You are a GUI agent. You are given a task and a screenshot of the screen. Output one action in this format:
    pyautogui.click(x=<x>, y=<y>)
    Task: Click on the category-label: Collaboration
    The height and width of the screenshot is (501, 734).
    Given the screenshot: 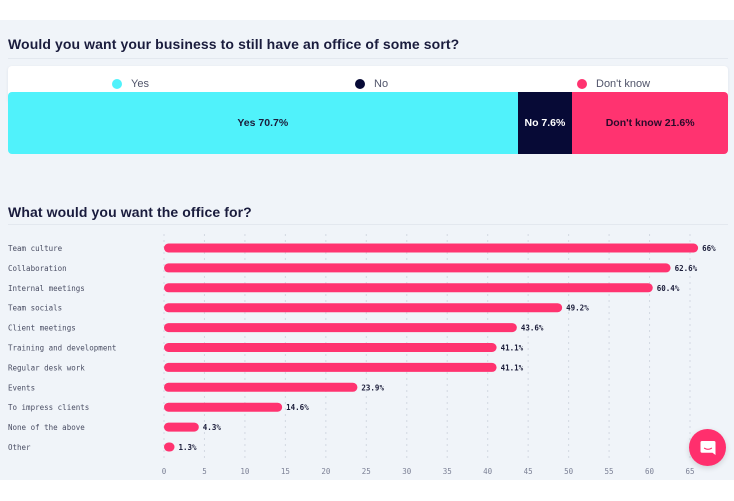 What is the action you would take?
    pyautogui.click(x=37, y=268)
    